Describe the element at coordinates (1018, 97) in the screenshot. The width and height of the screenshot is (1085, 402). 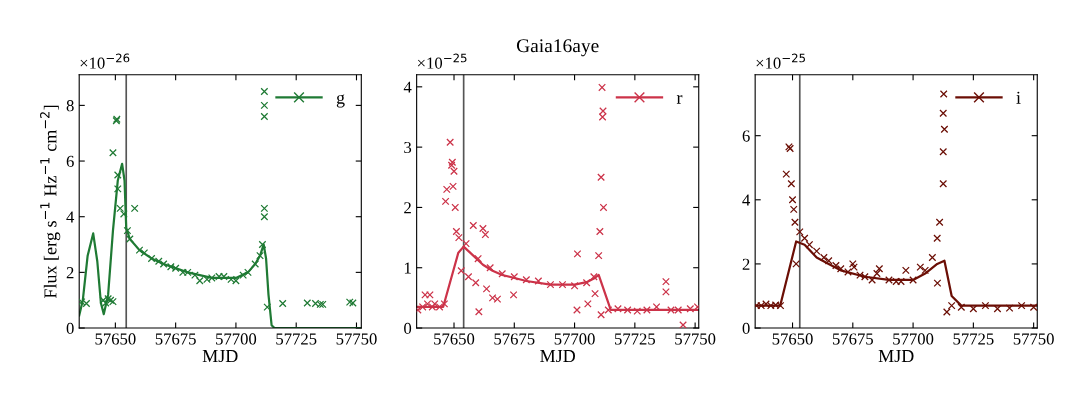
I see `legend-label: i` at that location.